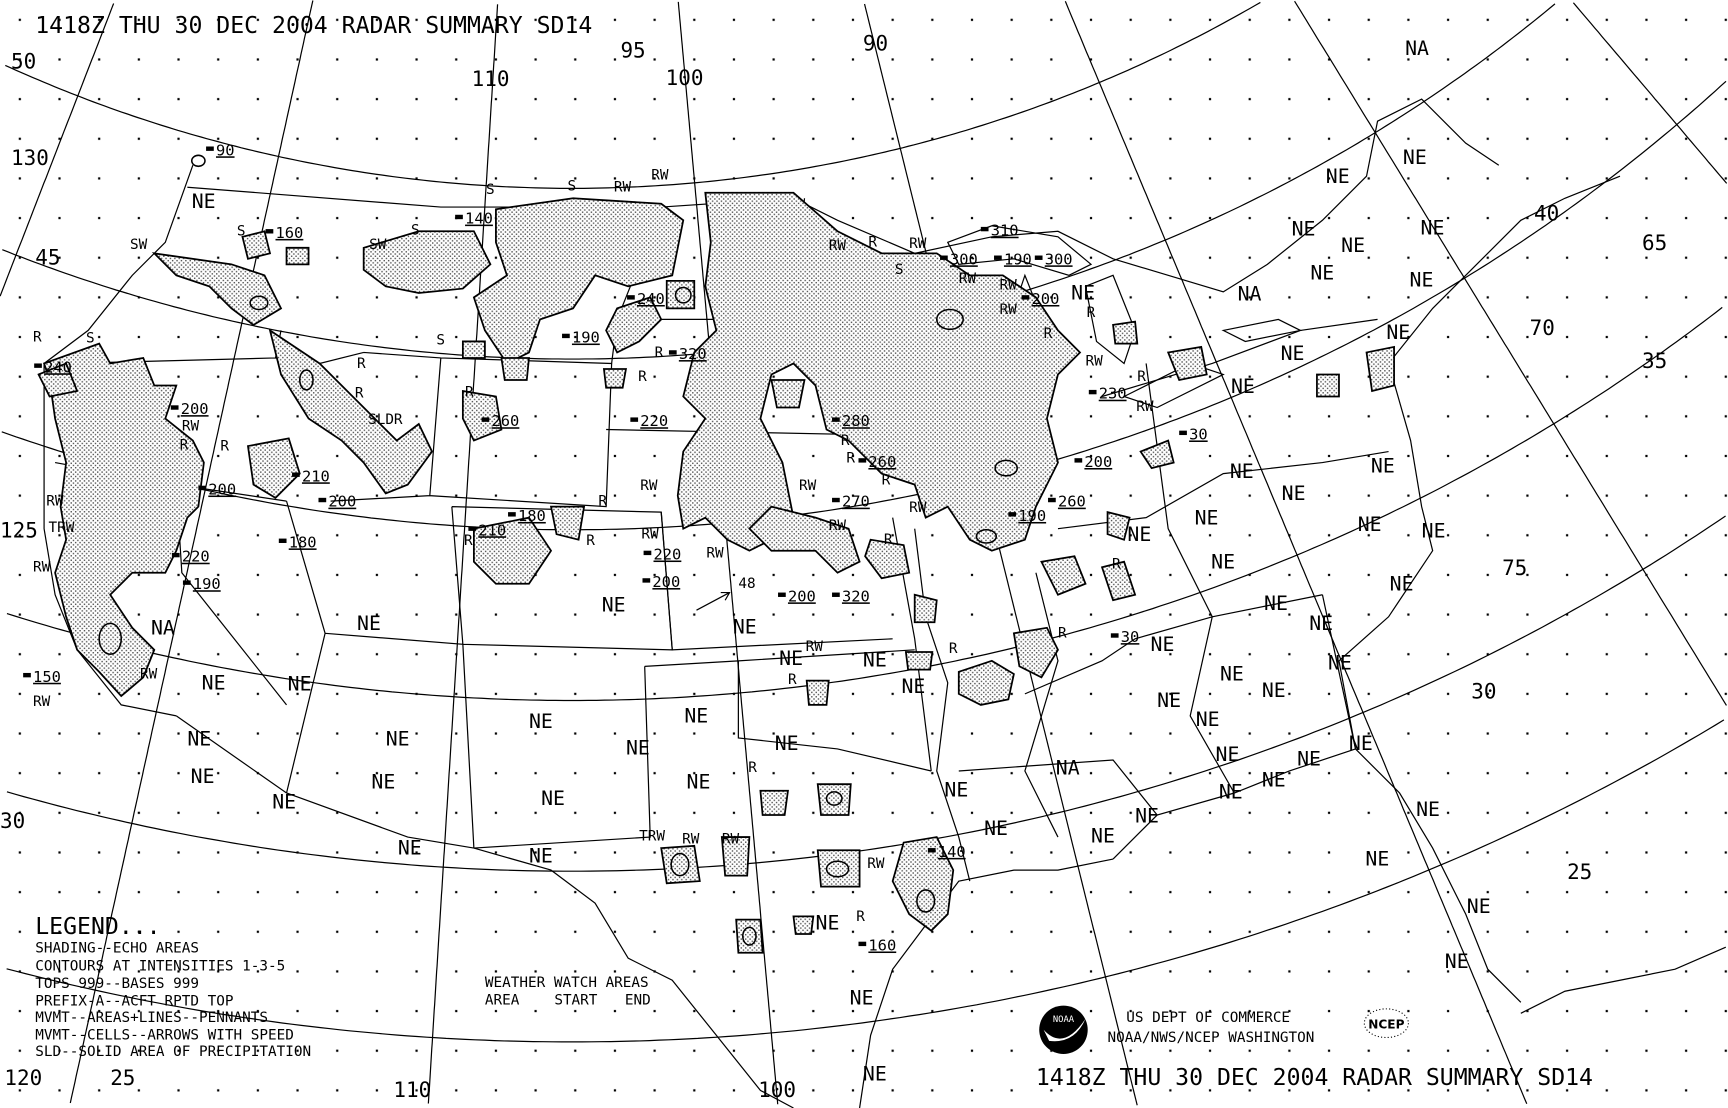 Image resolution: width=1728 pixels, height=1108 pixels. Describe the element at coordinates (207, 584) in the screenshot. I see `echo-top-label: 190` at that location.